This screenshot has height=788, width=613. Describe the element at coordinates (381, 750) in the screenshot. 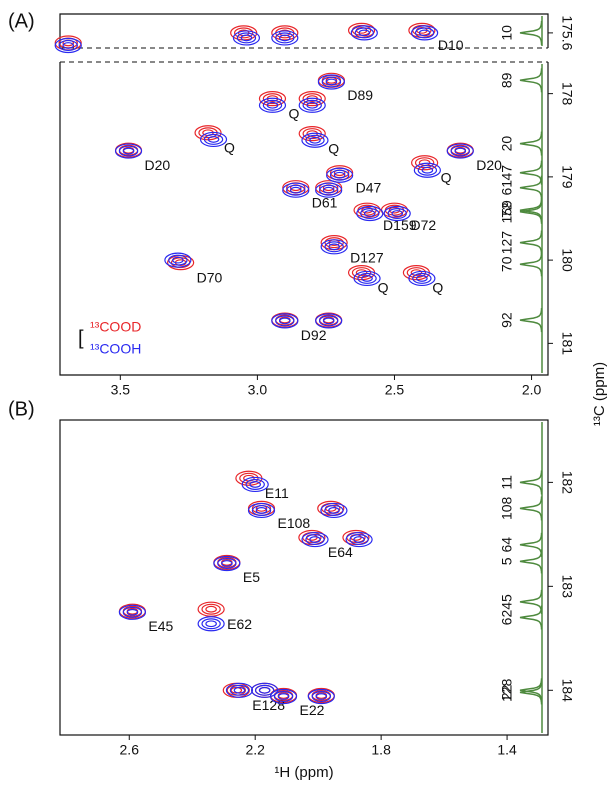

I see `x-tick-label: 1.8` at that location.